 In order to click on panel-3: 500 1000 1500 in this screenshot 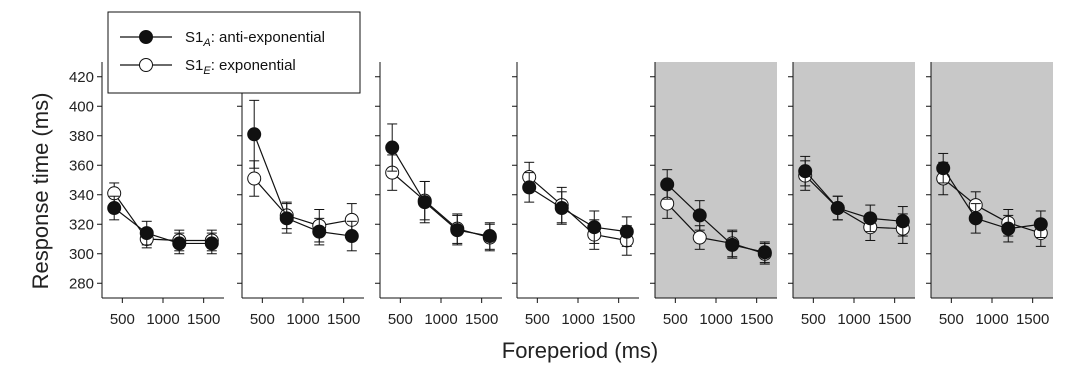, I will do `click(438, 195)`.